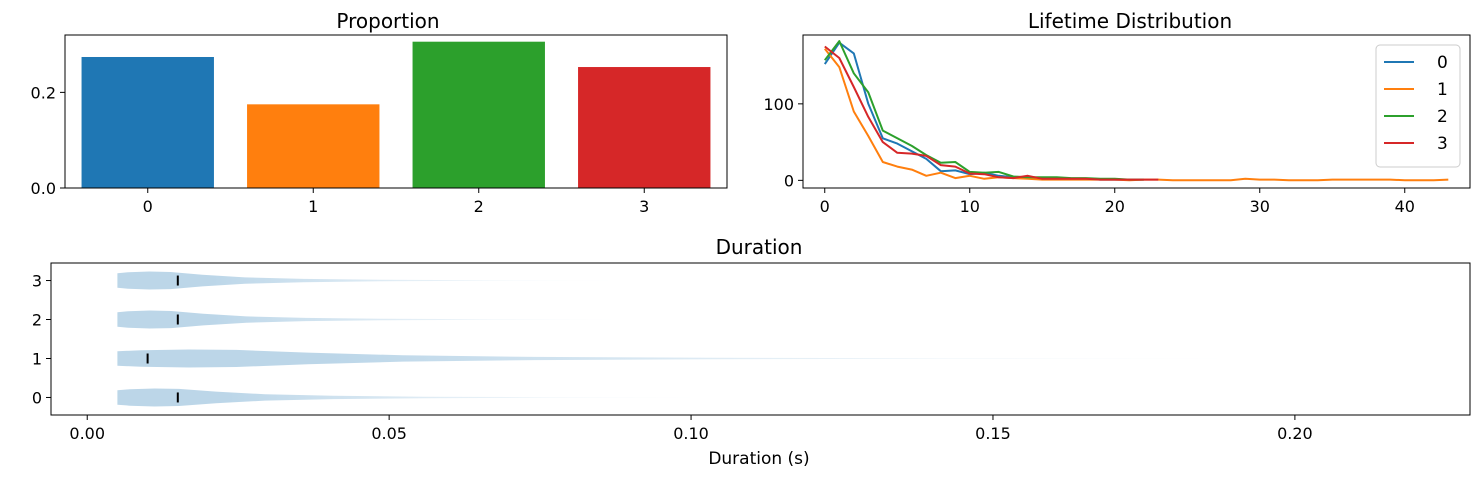 Image resolution: width=1478 pixels, height=478 pixels. Describe the element at coordinates (691, 433) in the screenshot. I see `duration-xtick-label: 0.10` at that location.